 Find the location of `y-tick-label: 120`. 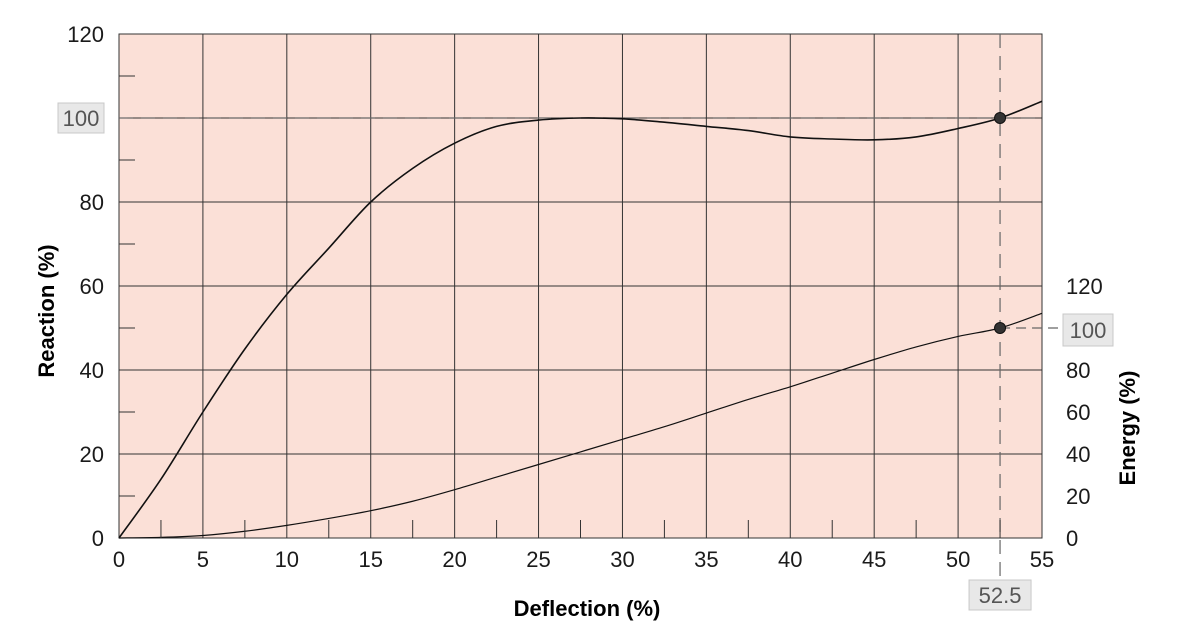

y-tick-label: 120 is located at coordinates (85, 34).